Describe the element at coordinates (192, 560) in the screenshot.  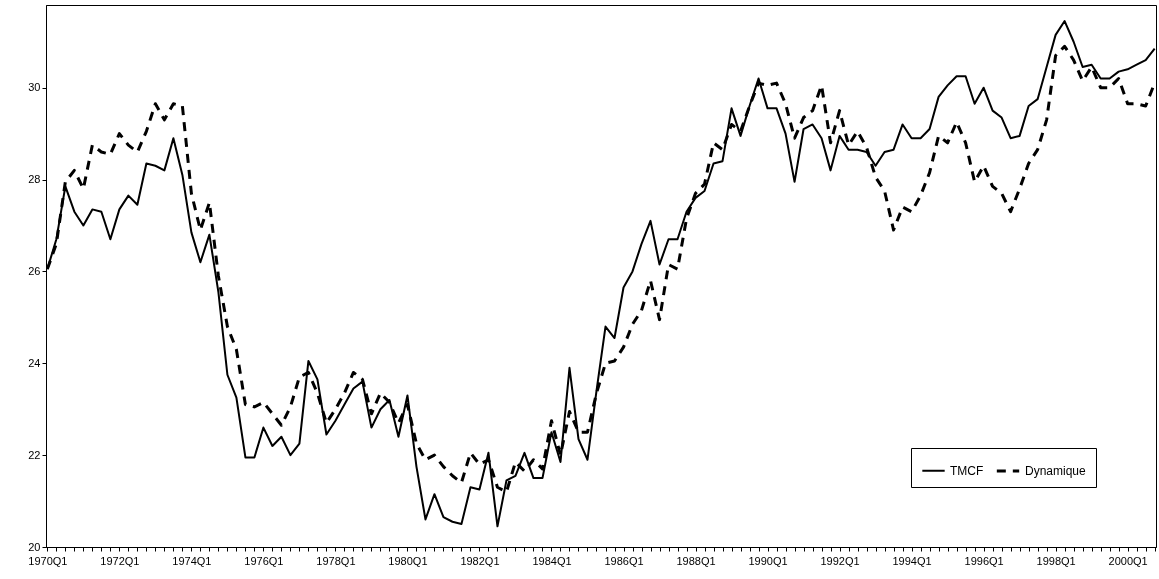
I see `x-tick-label: 1974Q1` at that location.